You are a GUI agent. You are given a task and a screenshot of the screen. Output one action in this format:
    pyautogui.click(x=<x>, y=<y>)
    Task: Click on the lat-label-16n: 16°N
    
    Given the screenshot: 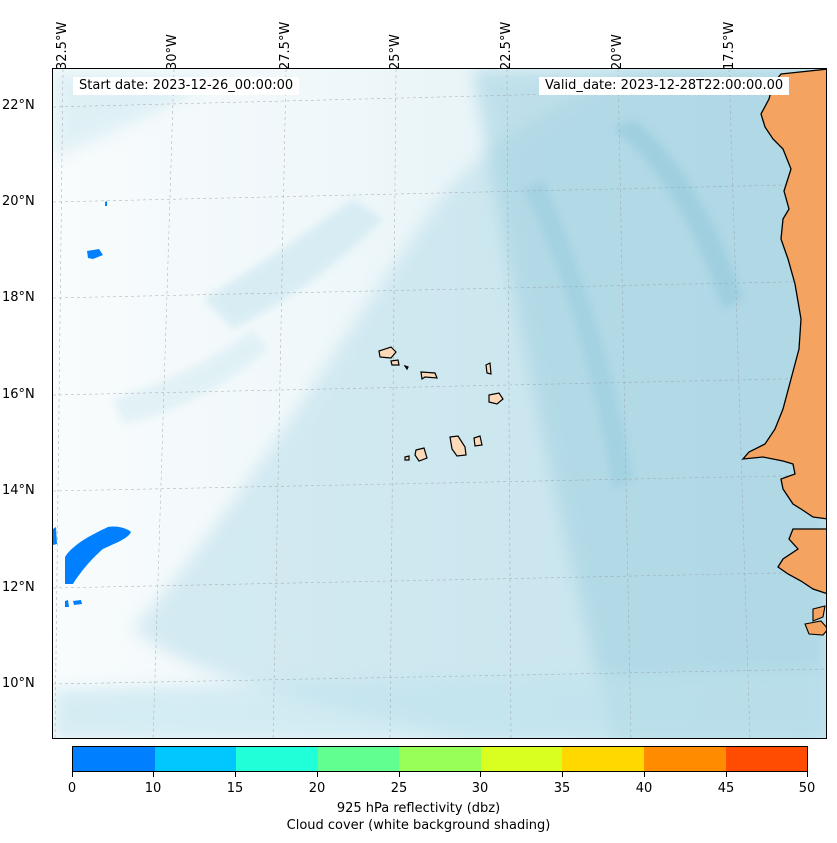 What is the action you would take?
    pyautogui.click(x=18, y=394)
    